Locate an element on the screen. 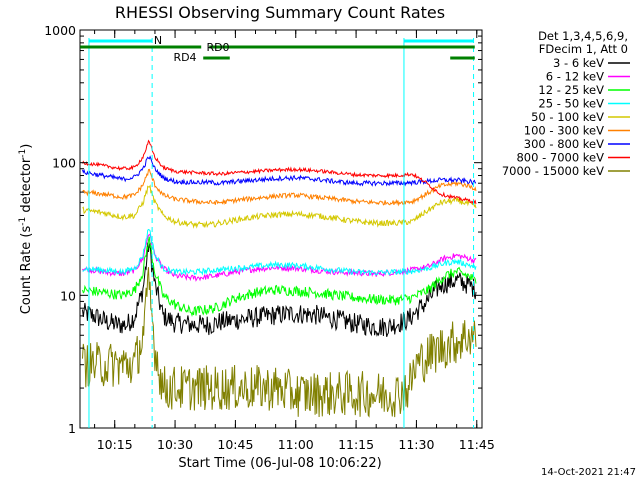  y-axis-label-sup2: -1 is located at coordinates (23, 153).